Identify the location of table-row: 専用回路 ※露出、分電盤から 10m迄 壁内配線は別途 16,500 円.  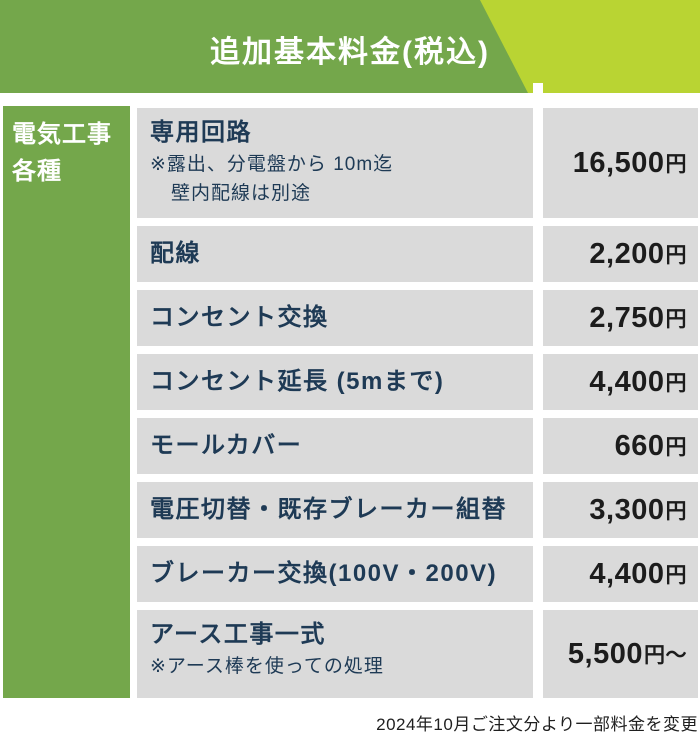
(417, 163).